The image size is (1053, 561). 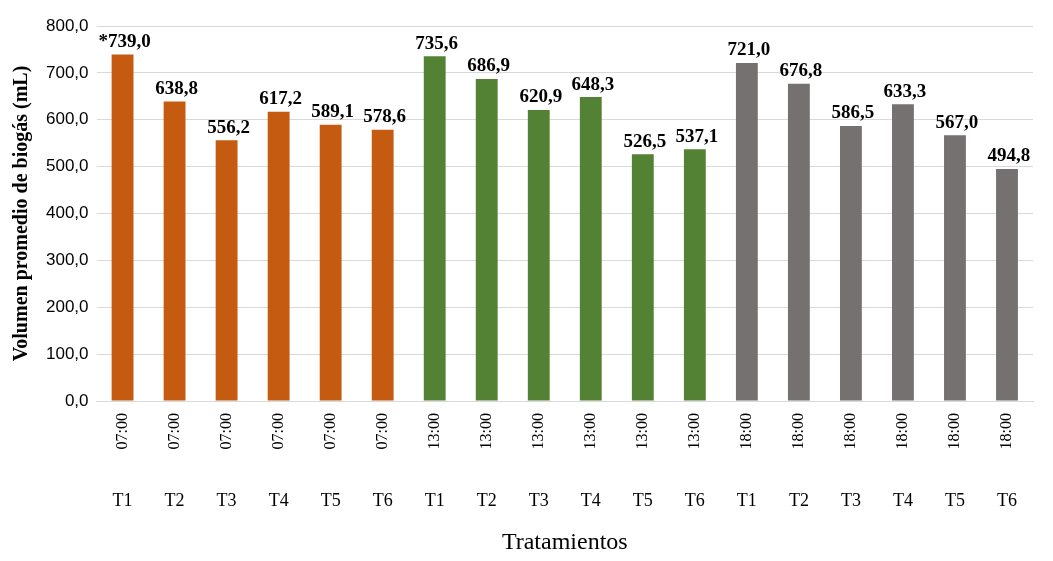 What do you see at coordinates (67, 166) in the screenshot?
I see `y-tick-label: 500,0` at bounding box center [67, 166].